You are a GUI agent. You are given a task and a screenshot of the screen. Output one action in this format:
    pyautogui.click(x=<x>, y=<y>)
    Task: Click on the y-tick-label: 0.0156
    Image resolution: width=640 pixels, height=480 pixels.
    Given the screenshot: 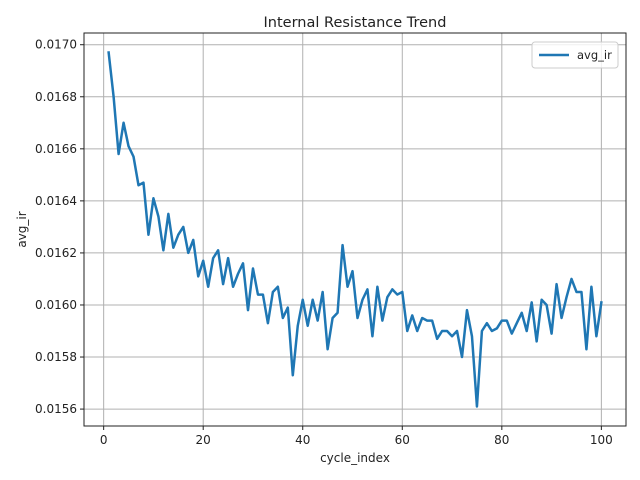 What is the action you would take?
    pyautogui.click(x=56, y=409)
    